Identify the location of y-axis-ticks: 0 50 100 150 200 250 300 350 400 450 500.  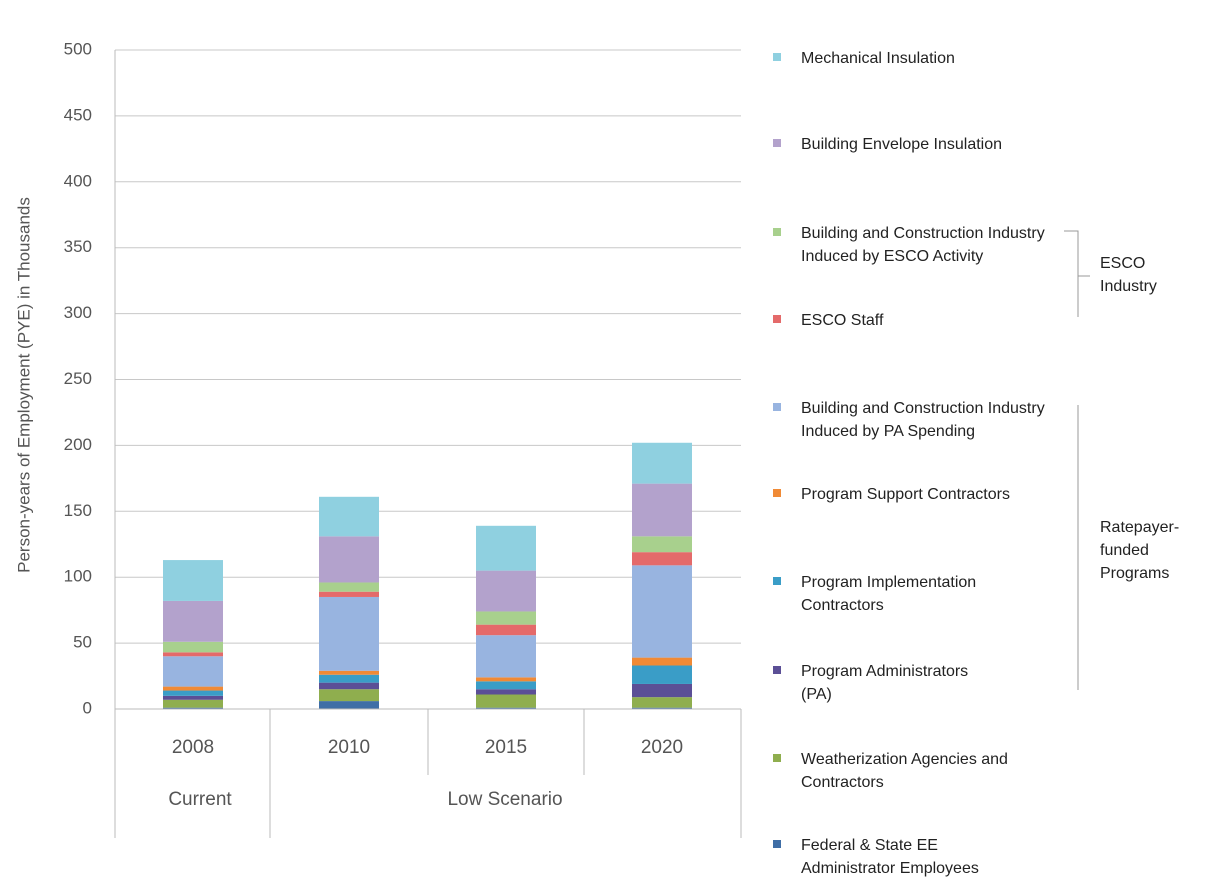
(78, 378).